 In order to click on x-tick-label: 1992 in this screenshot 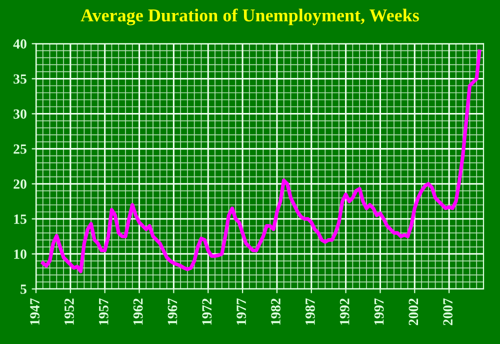, I will do `click(345, 311)`.